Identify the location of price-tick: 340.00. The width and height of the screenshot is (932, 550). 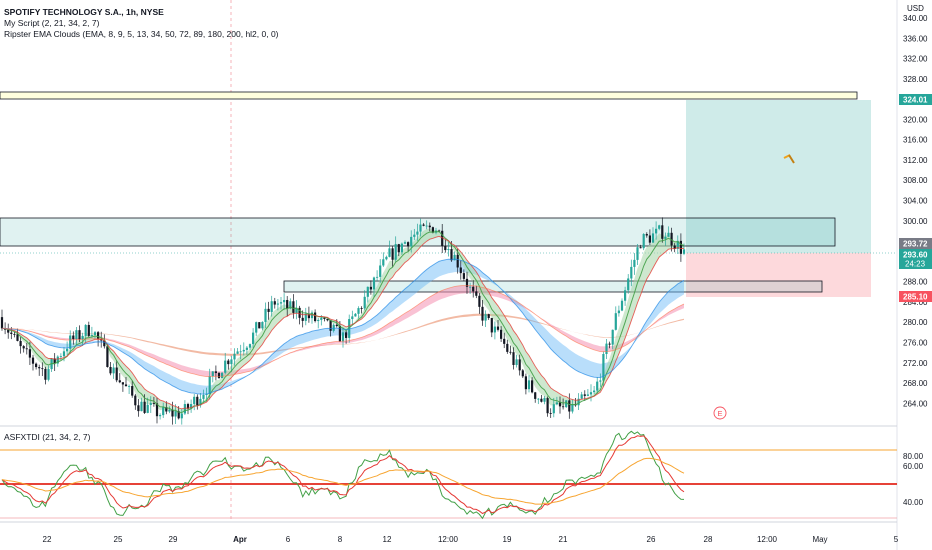
(915, 18).